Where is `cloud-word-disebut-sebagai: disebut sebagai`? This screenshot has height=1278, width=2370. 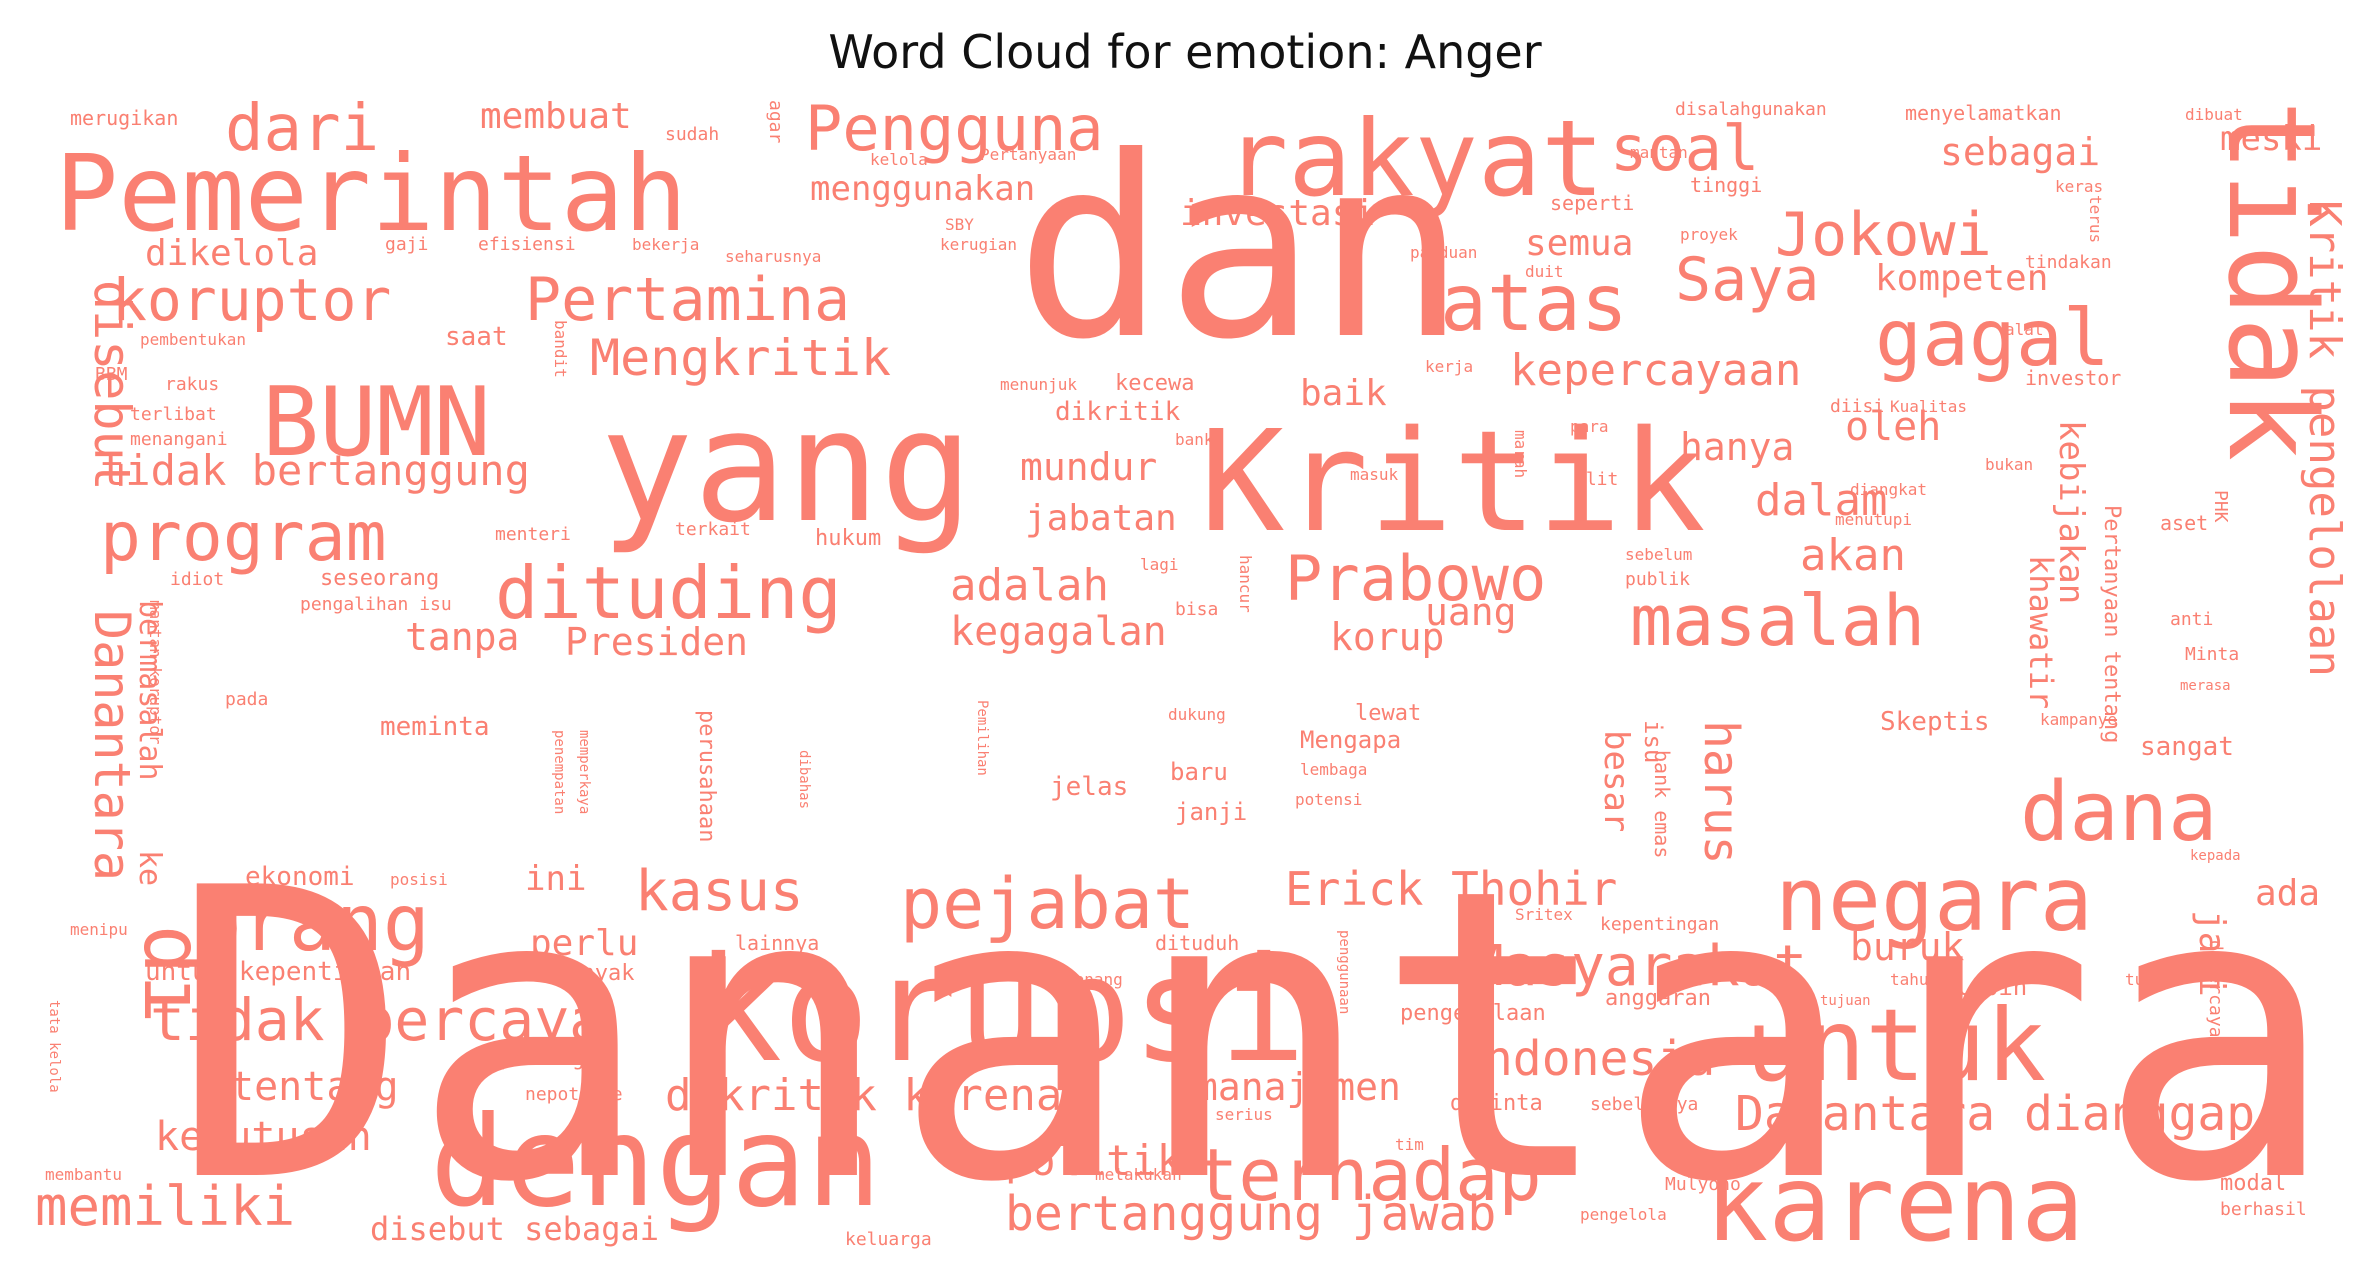
cloud-word-disebut-sebagai: disebut sebagai is located at coordinates (514, 1229).